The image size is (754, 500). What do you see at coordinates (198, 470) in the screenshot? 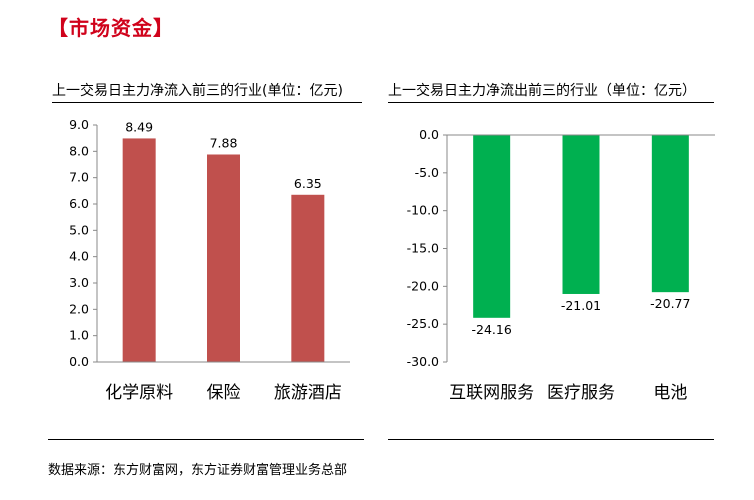
I see `data-source-note: 数据来源：东方财富网，东方证券财富管理业务总部` at bounding box center [198, 470].